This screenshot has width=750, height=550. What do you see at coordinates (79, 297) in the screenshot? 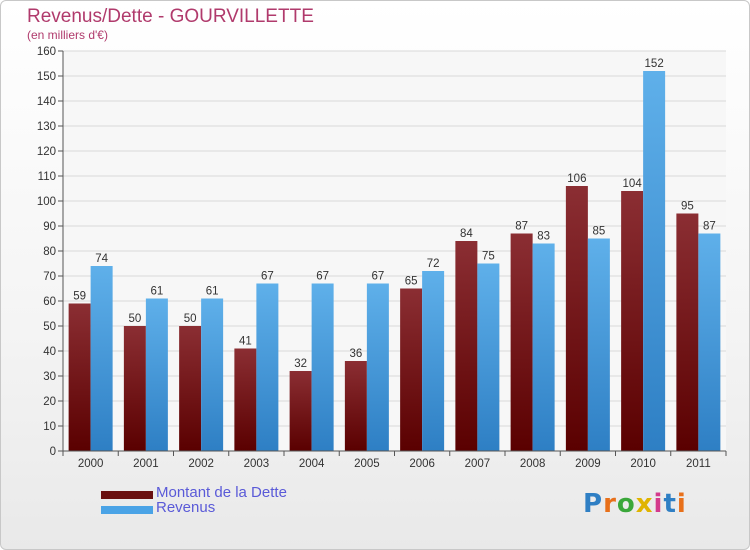
I see `data-label-debt-2000: 59` at bounding box center [79, 297].